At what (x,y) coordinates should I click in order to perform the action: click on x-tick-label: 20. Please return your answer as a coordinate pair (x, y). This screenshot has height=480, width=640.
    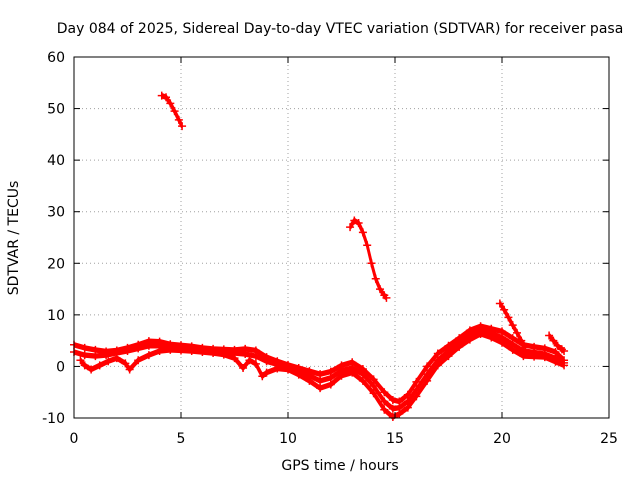
    Looking at the image, I should click on (502, 439).